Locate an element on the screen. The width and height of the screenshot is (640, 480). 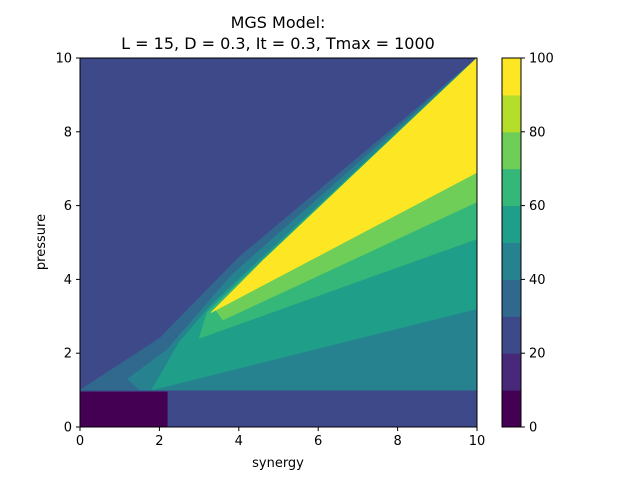
colorbar-tick-label: 20 is located at coordinates (537, 354).